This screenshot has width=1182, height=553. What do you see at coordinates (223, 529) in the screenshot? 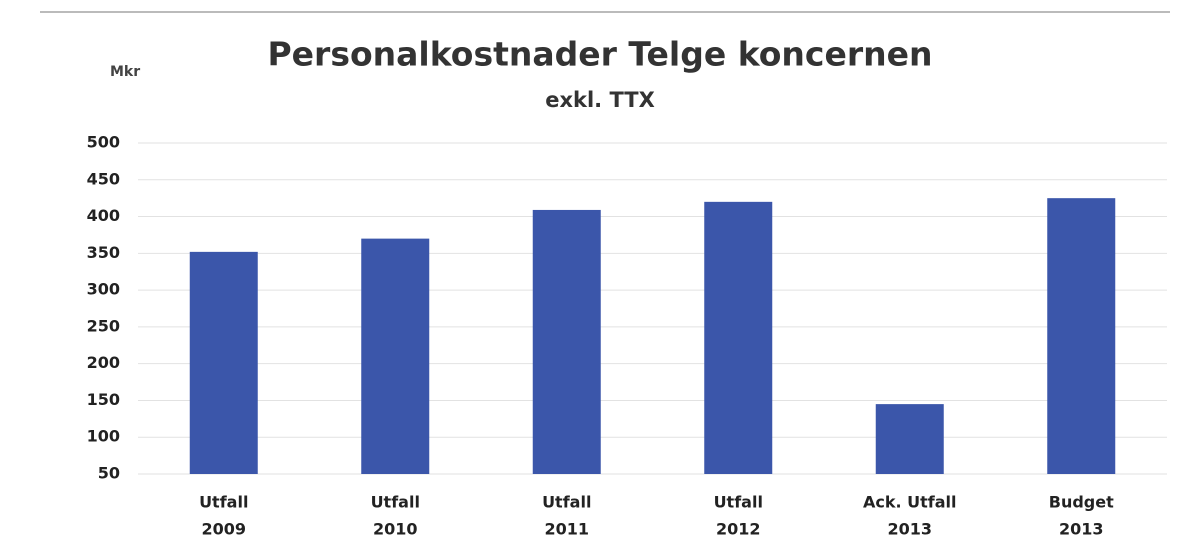
I see `x-tick-label: 2009` at bounding box center [223, 529].